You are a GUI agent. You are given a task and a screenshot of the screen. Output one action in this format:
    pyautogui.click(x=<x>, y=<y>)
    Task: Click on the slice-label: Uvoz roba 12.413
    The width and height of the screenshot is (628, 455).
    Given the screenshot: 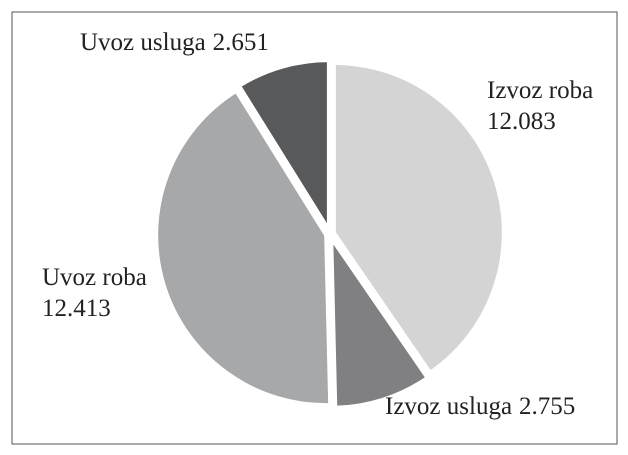 What is the action you would take?
    pyautogui.click(x=94, y=293)
    